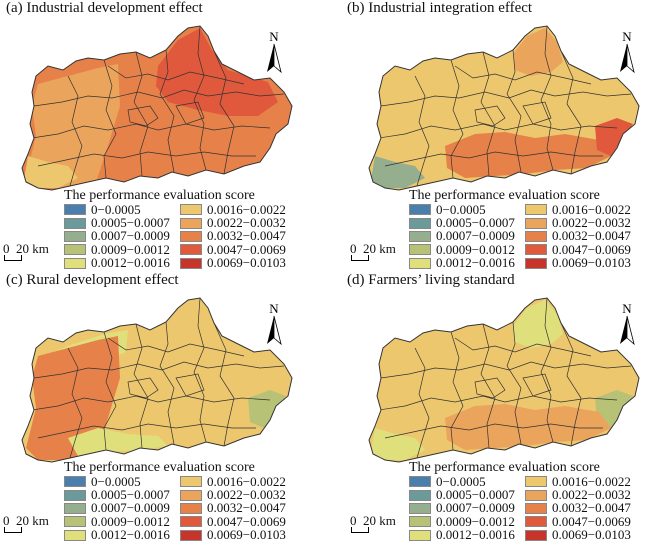  I want to click on panel-title: (d) Farmers’ living standard, so click(431, 280).